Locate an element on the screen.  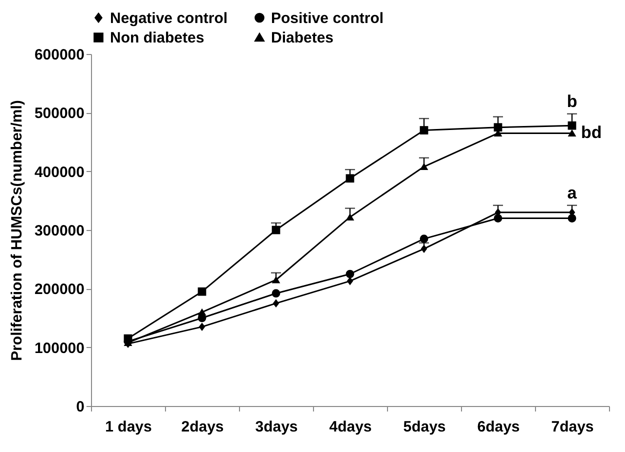
x-tick-label: 7days is located at coordinates (572, 427).